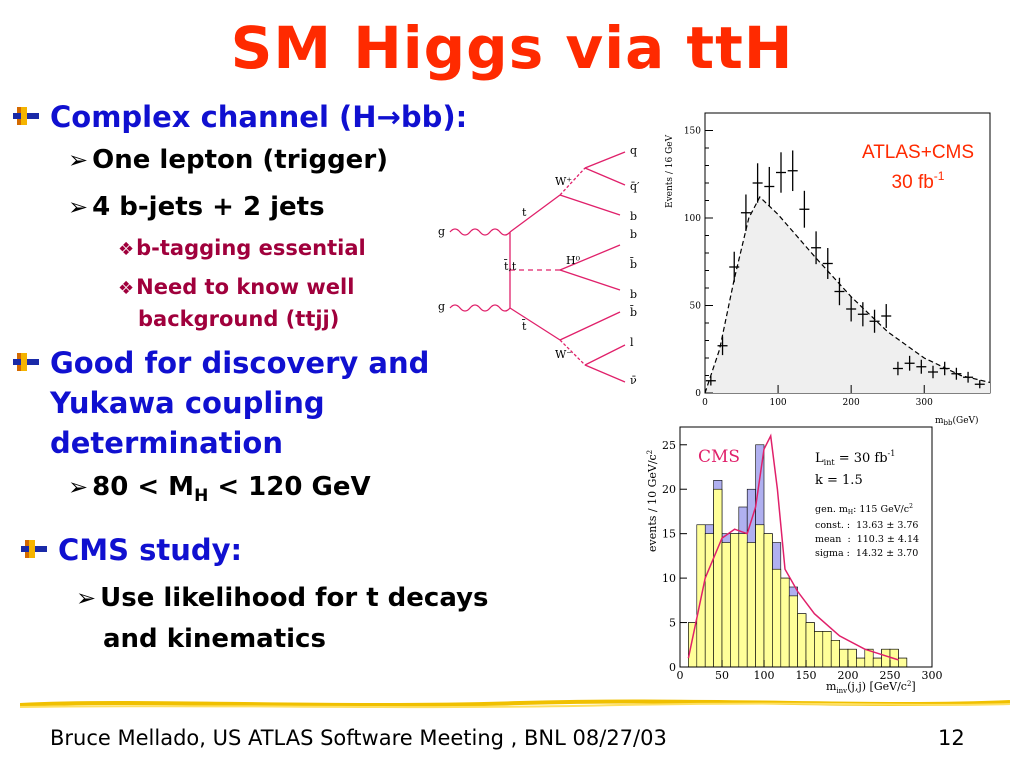  What do you see at coordinates (239, 319) in the screenshot?
I see `subsub-bullet-background-cont: background (ttjj)` at bounding box center [239, 319].